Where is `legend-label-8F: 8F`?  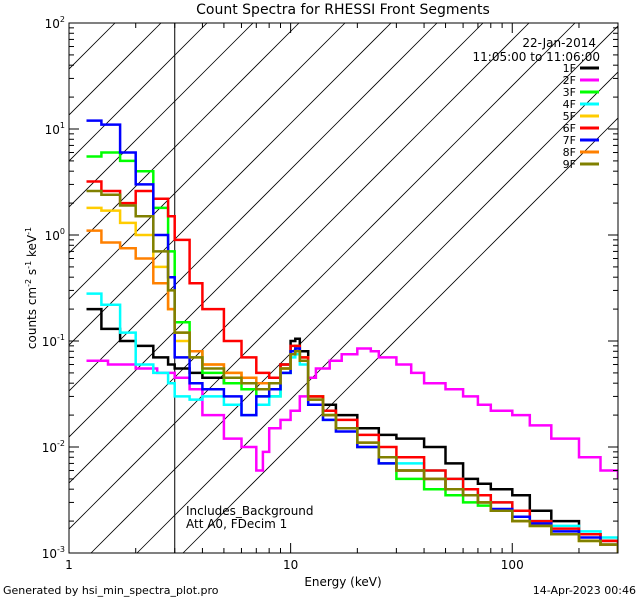 legend-label-8F: 8F is located at coordinates (569, 152).